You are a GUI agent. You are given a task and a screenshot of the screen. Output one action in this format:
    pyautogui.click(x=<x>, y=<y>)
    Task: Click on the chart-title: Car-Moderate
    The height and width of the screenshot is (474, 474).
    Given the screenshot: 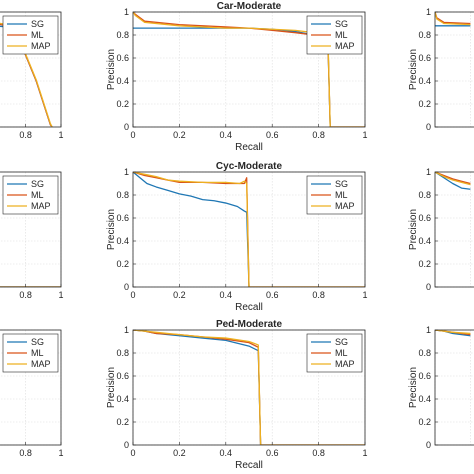 What is the action you would take?
    pyautogui.click(x=249, y=6)
    